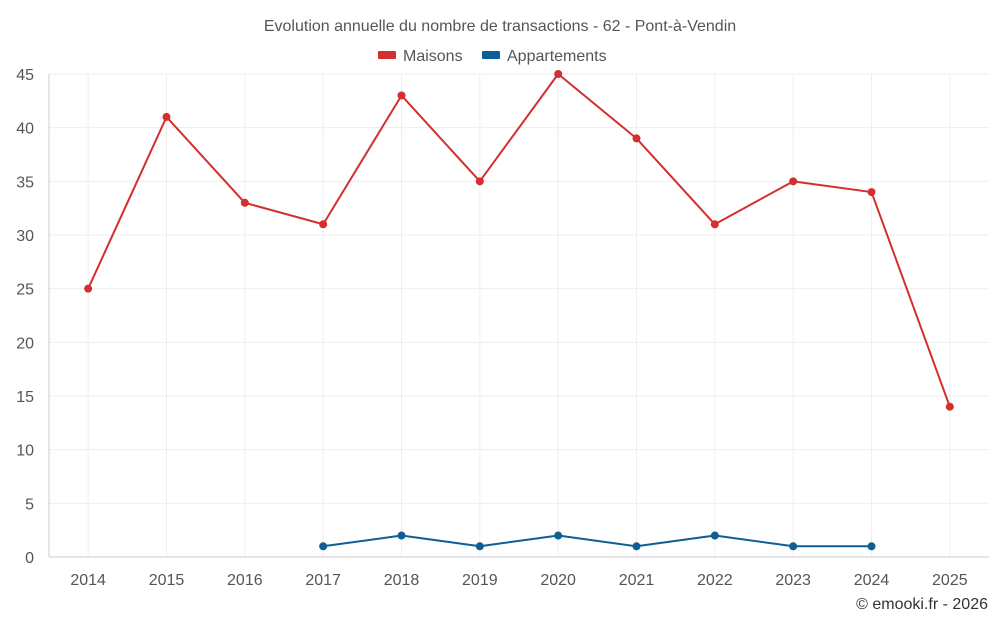 The image size is (1000, 630). Describe the element at coordinates (558, 580) in the screenshot. I see `x-tick-label: 2020` at that location.